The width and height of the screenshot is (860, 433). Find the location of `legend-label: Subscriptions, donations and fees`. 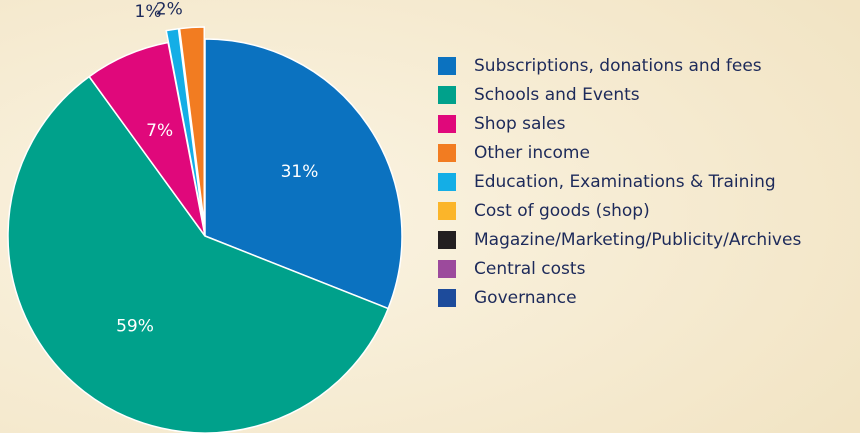

legend-label: Subscriptions, donations and fees is located at coordinates (618, 66).